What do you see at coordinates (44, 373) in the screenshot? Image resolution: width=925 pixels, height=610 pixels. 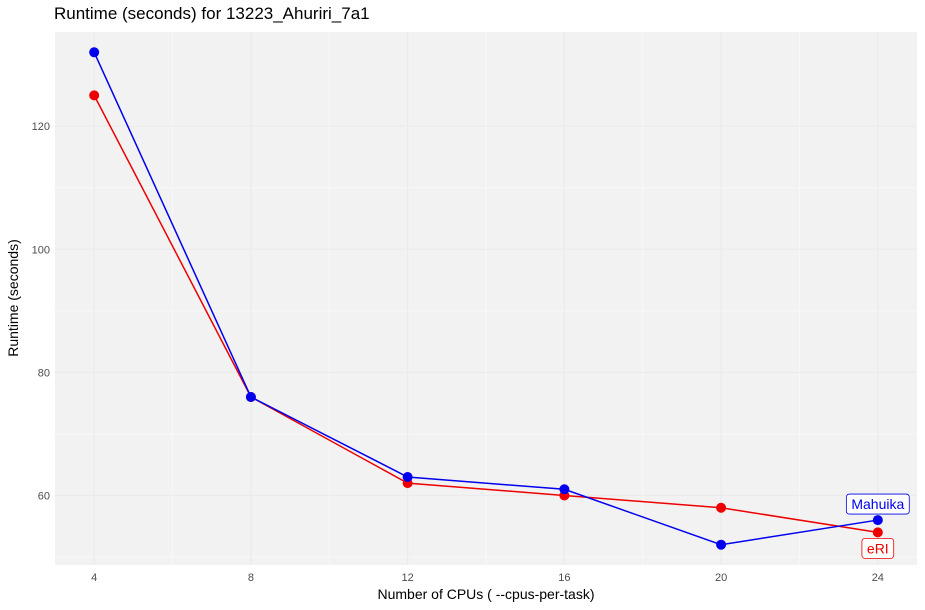 I see `y-tick-label: 80` at bounding box center [44, 373].